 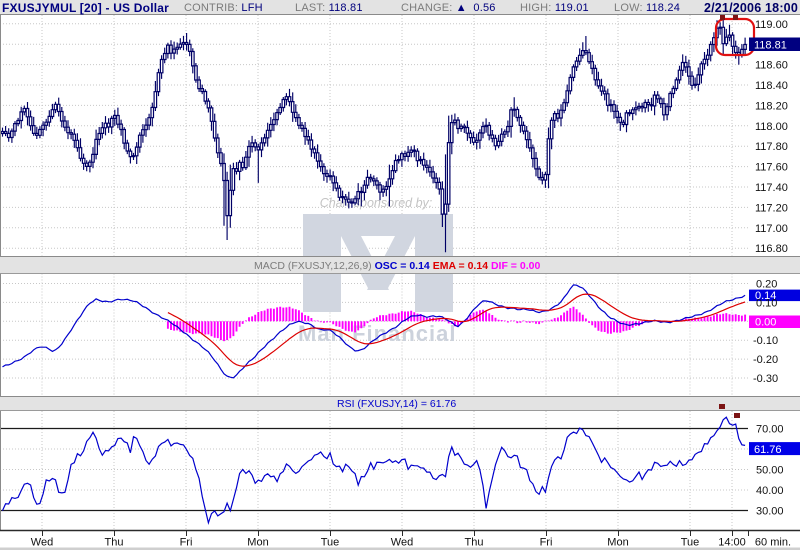 What do you see at coordinates (770, 430) in the screenshot?
I see `svg-text: 70.00` at bounding box center [770, 430].